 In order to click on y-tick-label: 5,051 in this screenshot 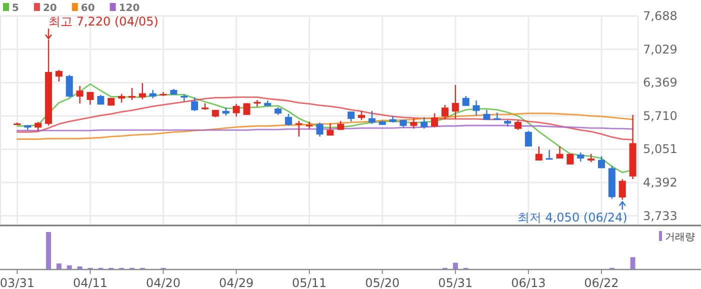, I will do `click(660, 149)`.